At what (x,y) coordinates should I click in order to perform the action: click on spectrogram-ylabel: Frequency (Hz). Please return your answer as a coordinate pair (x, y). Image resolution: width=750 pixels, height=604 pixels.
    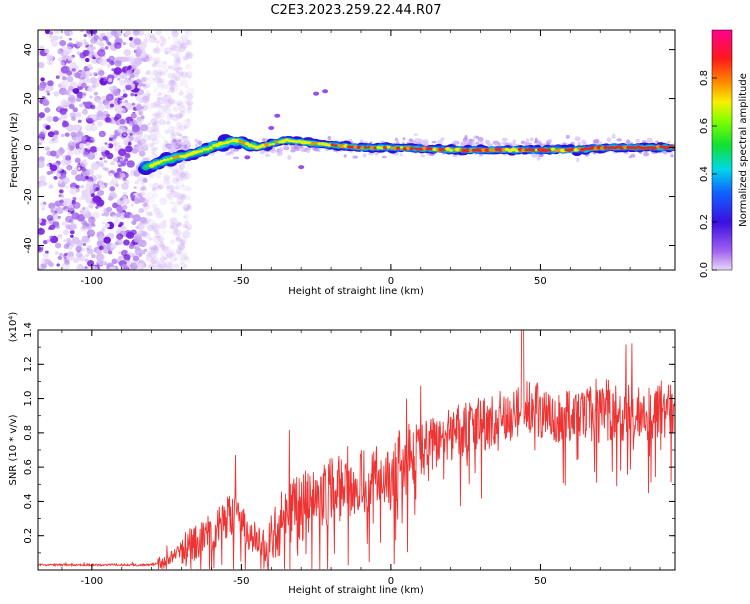
    Looking at the image, I should click on (14, 150).